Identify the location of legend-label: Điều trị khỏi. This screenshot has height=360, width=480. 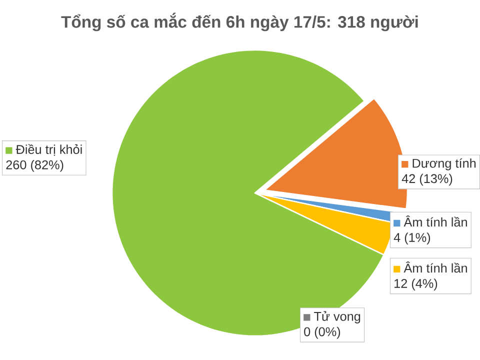
(49, 150).